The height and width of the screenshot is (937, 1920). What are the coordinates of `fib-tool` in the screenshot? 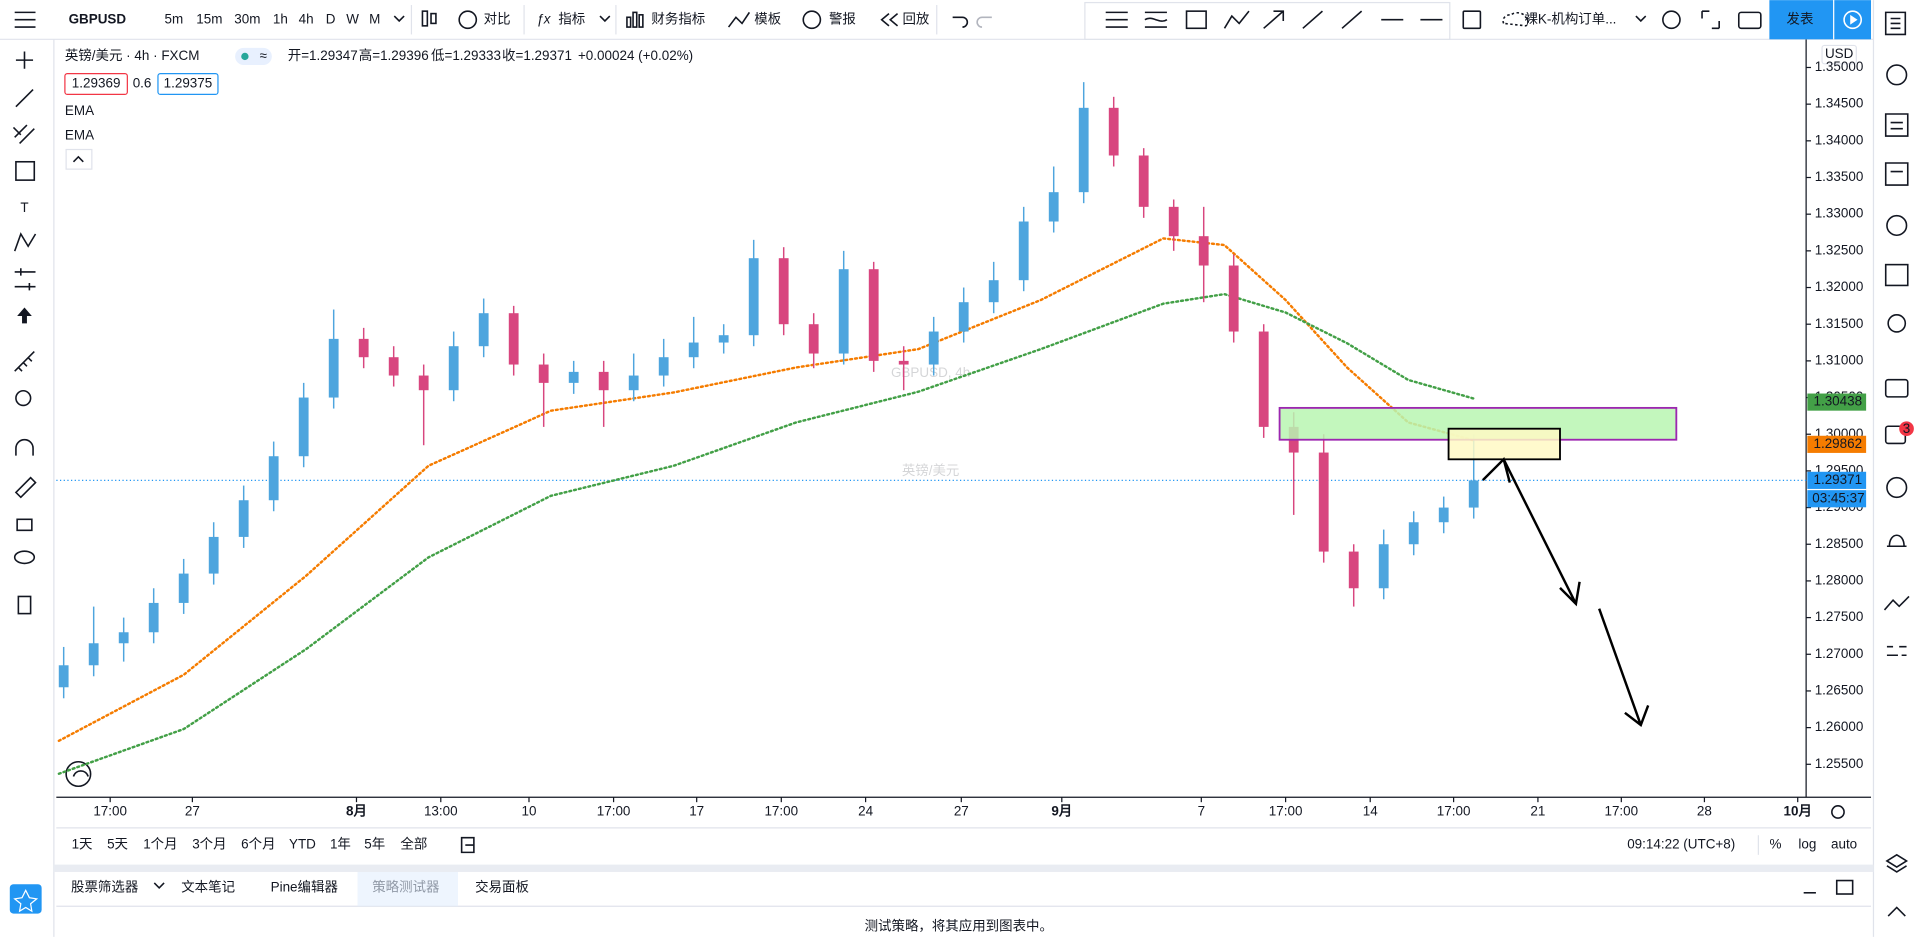 It's located at (23, 134).